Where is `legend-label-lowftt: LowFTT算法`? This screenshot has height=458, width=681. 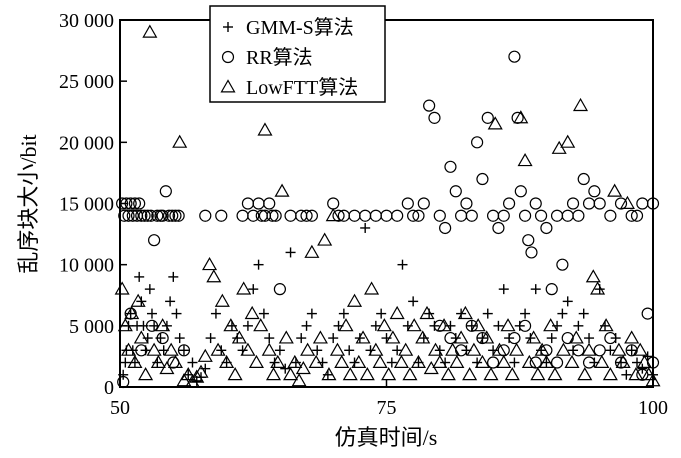 legend-label-lowftt: LowFTT算法 is located at coordinates (302, 87).